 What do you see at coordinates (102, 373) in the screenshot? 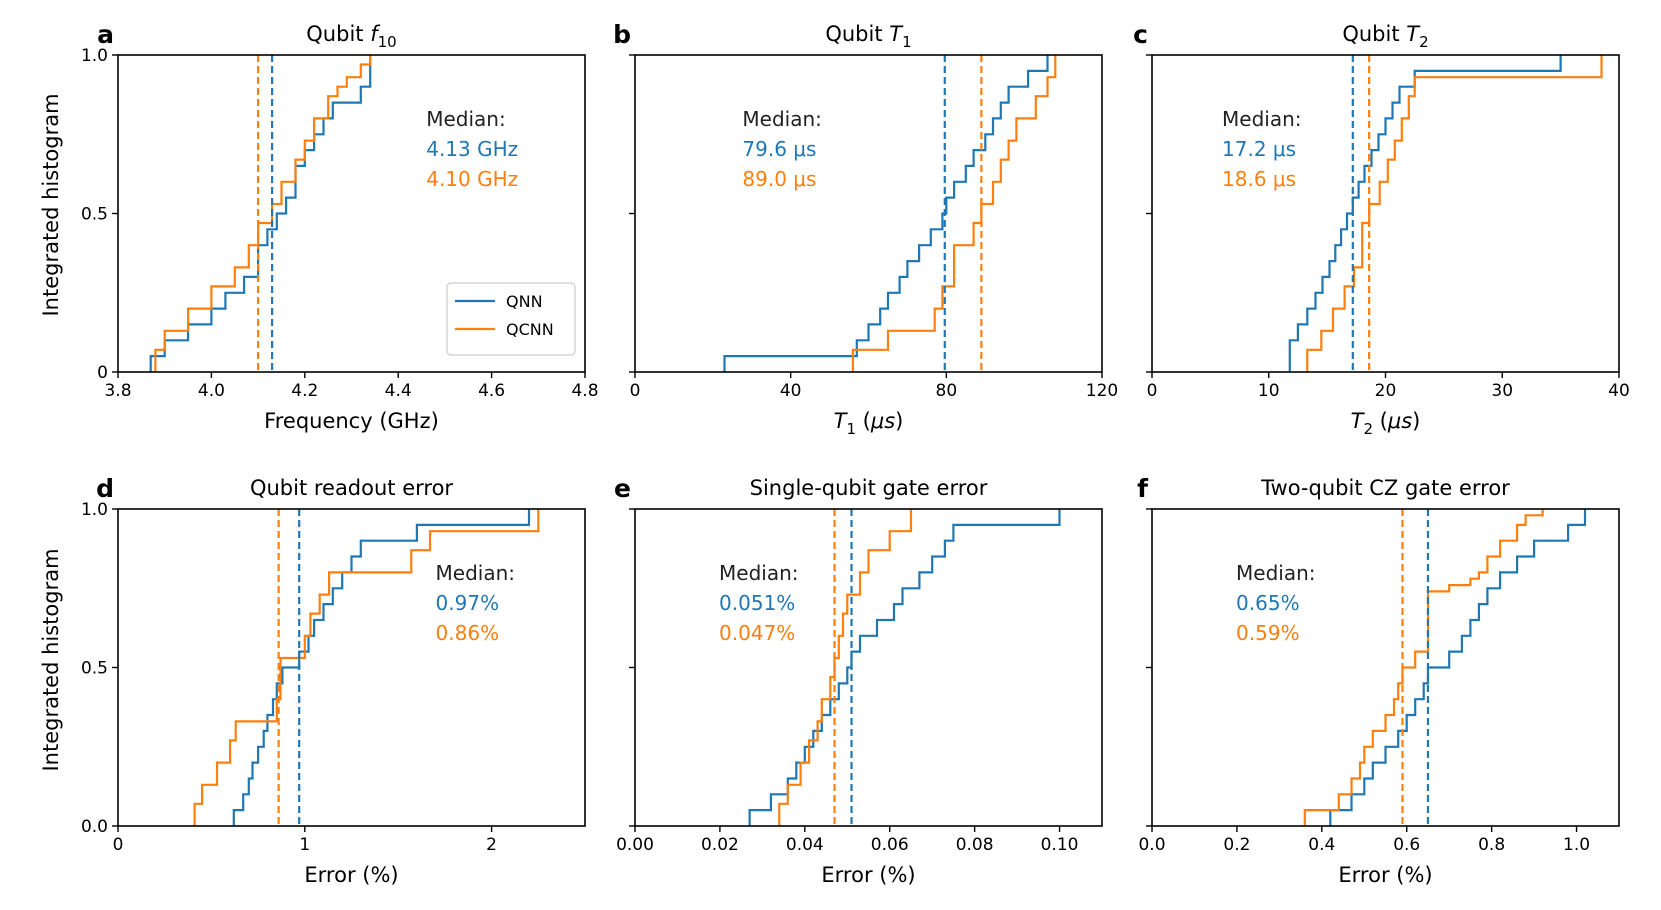
I see `y-tick-label: 0` at bounding box center [102, 373].